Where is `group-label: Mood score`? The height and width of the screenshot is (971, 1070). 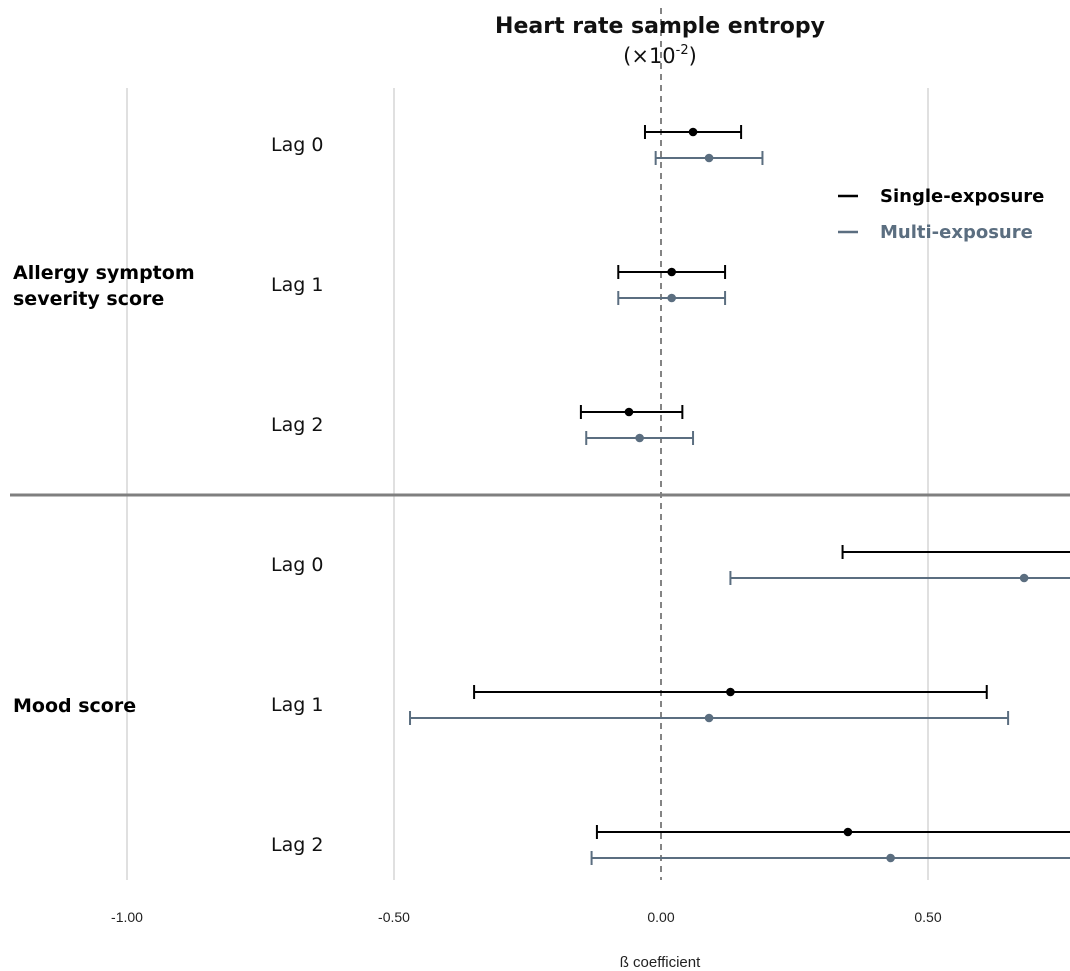
group-label: Mood score is located at coordinates (74, 706).